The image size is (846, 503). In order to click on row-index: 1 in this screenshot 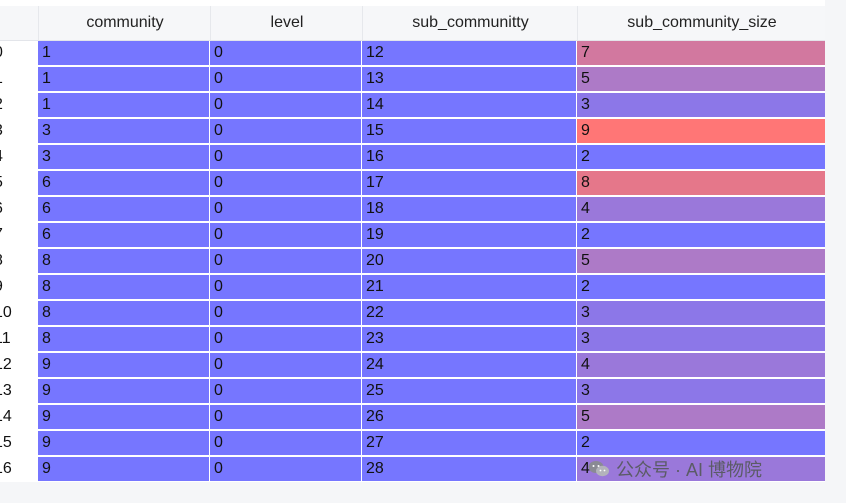, I will do `click(12, 79)`.